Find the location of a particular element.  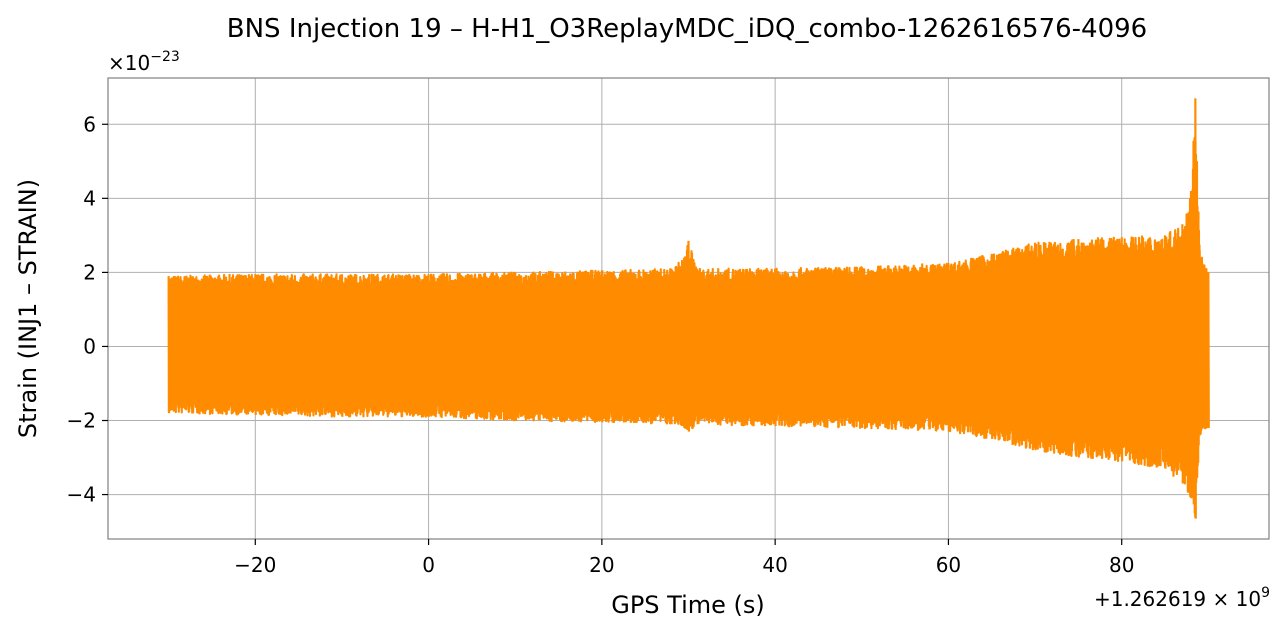

y-scale-label: ×10⁻²³ is located at coordinates (144, 62).